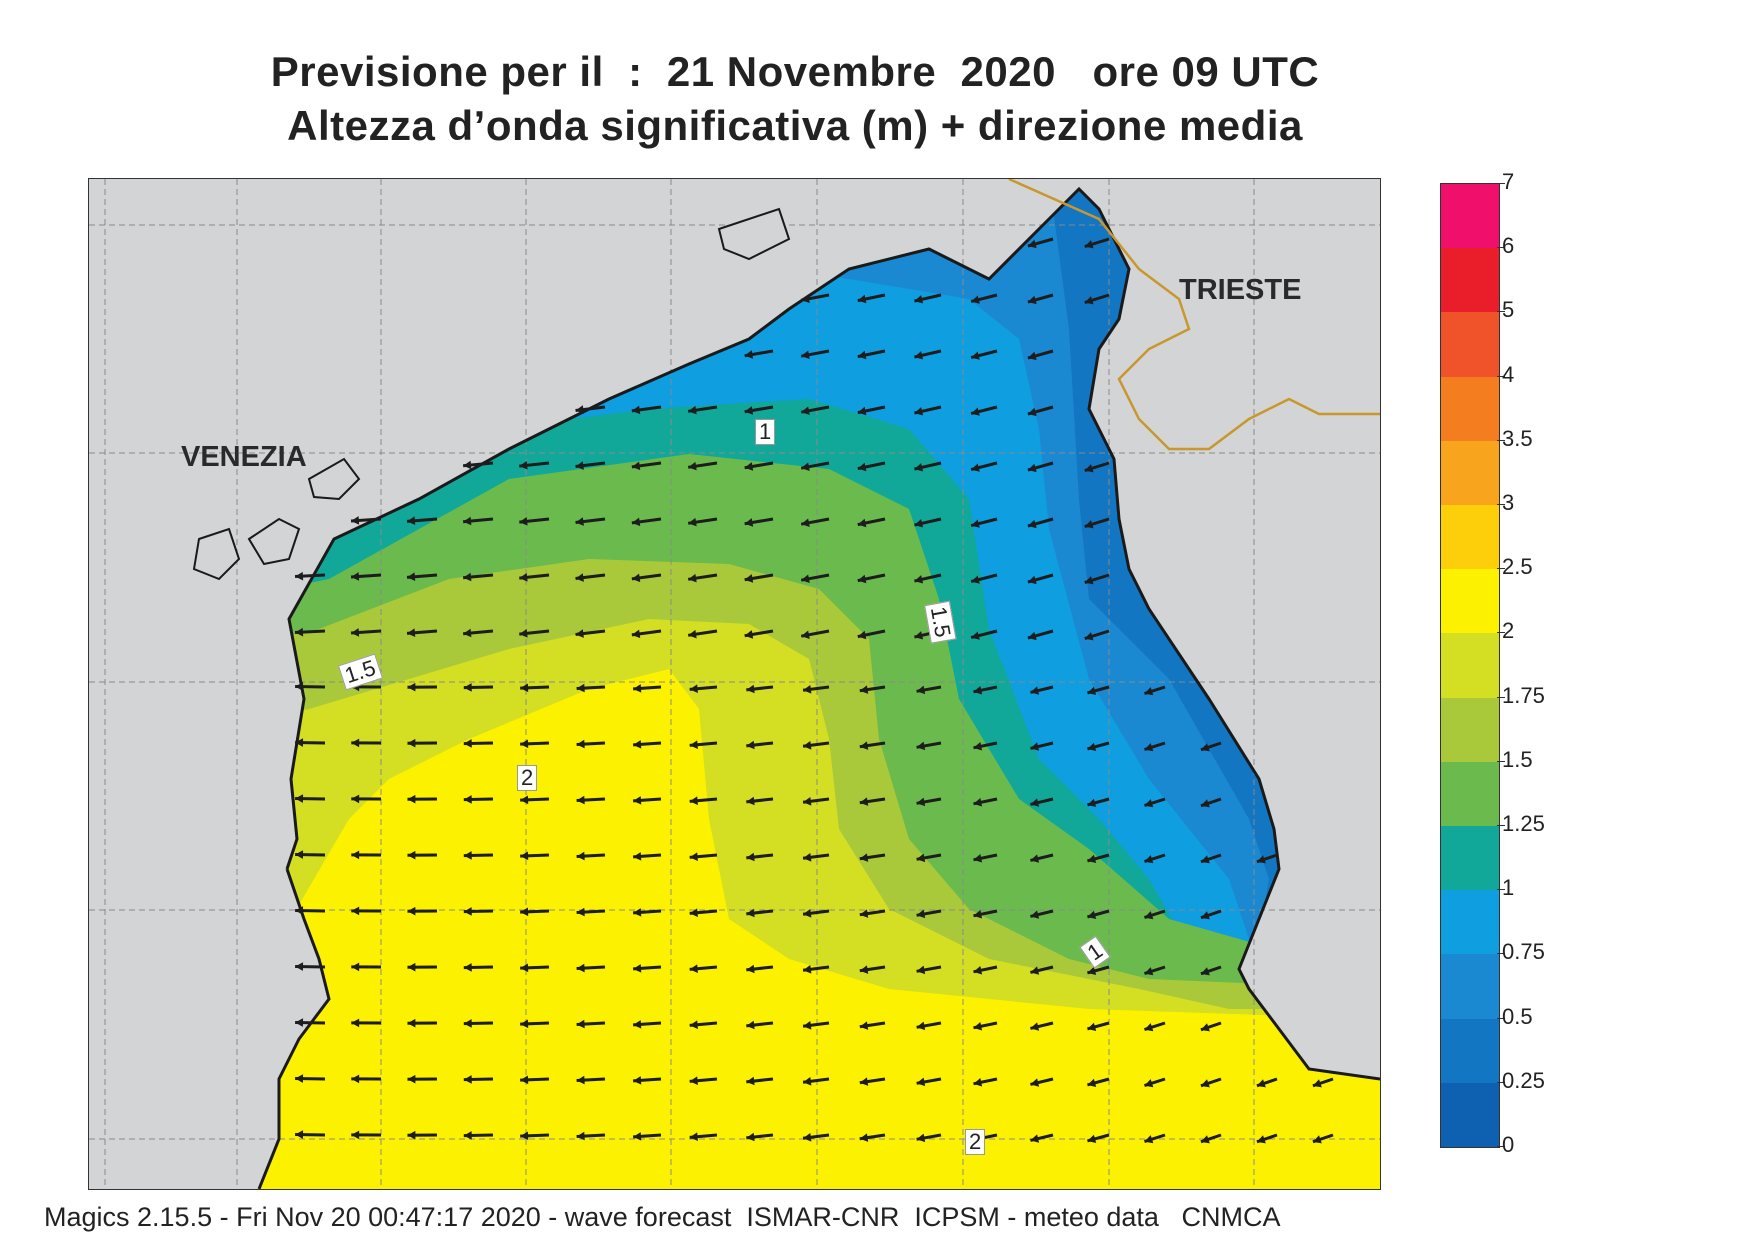  I want to click on legend-label: 0.75, so click(1523, 952).